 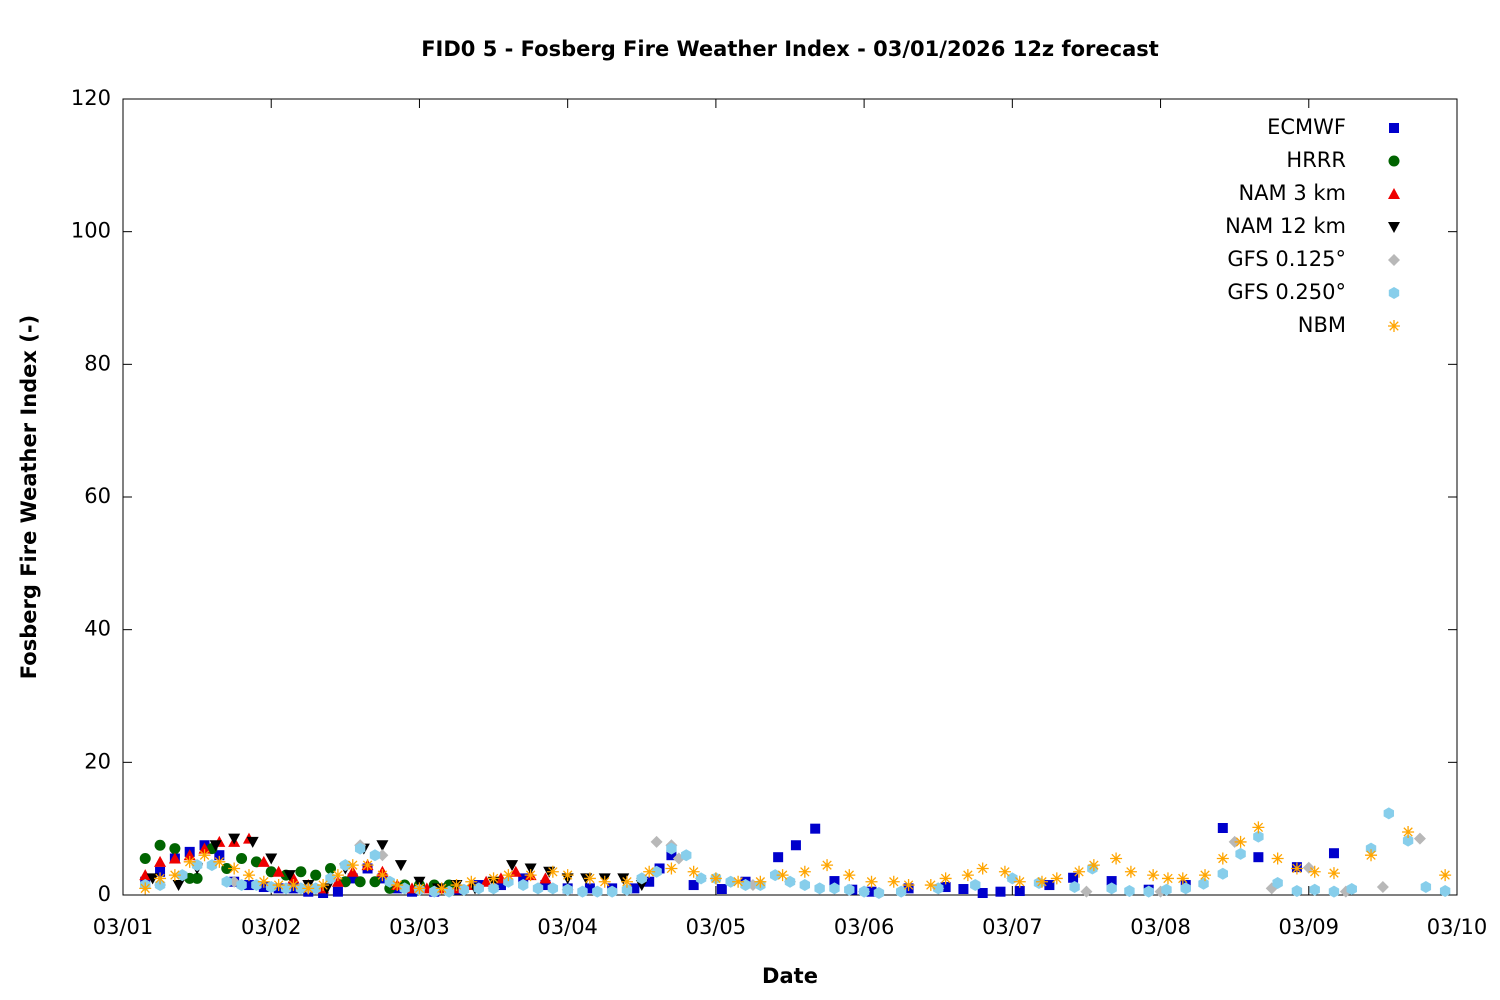 What do you see at coordinates (1308, 867) in the screenshot?
I see `marker-diamond` at bounding box center [1308, 867].